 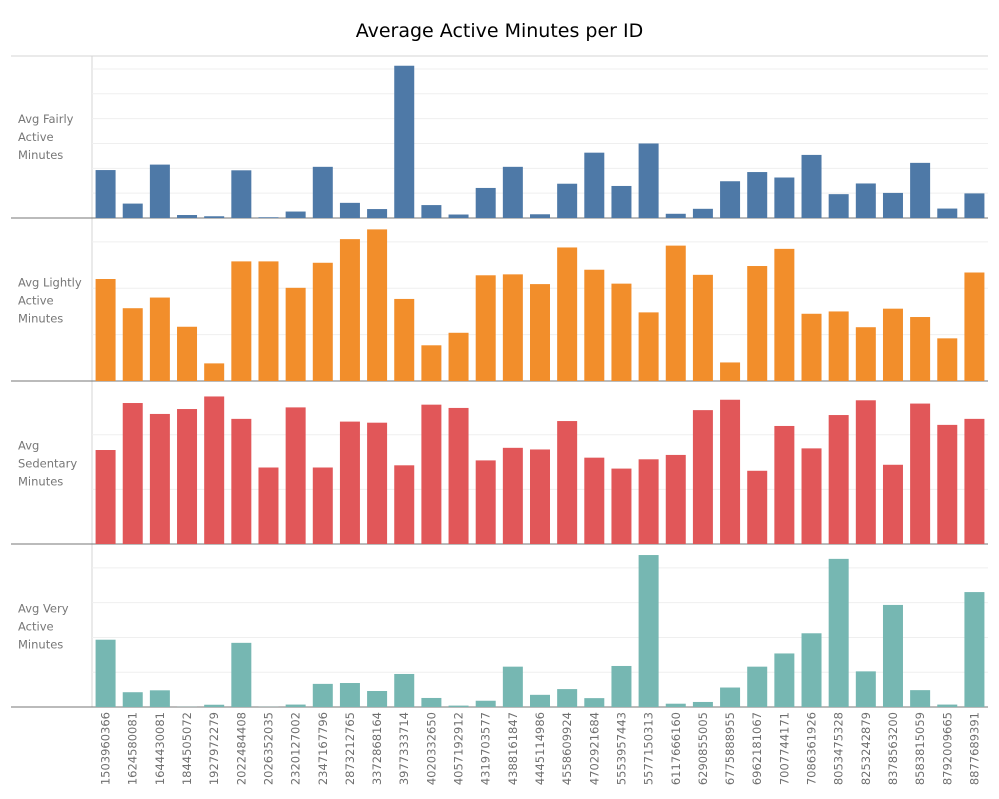 What do you see at coordinates (839, 748) in the screenshot?
I see `x-tick-label-8053475328: 8053475328` at bounding box center [839, 748].